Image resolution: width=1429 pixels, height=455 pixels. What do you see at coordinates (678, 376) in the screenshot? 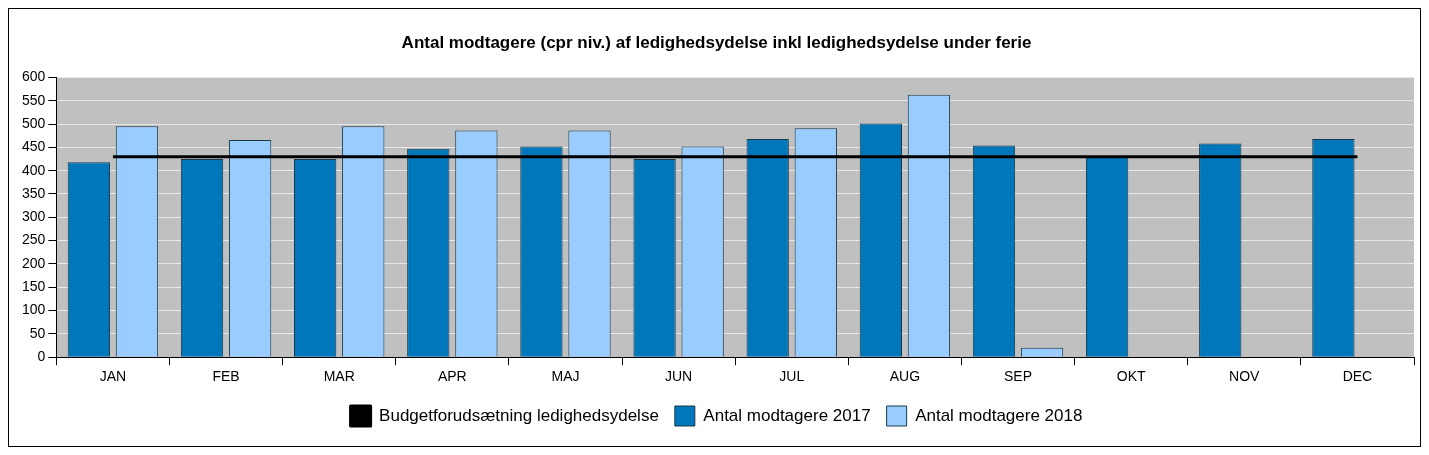
I see `x-tick-label: JUN` at bounding box center [678, 376].